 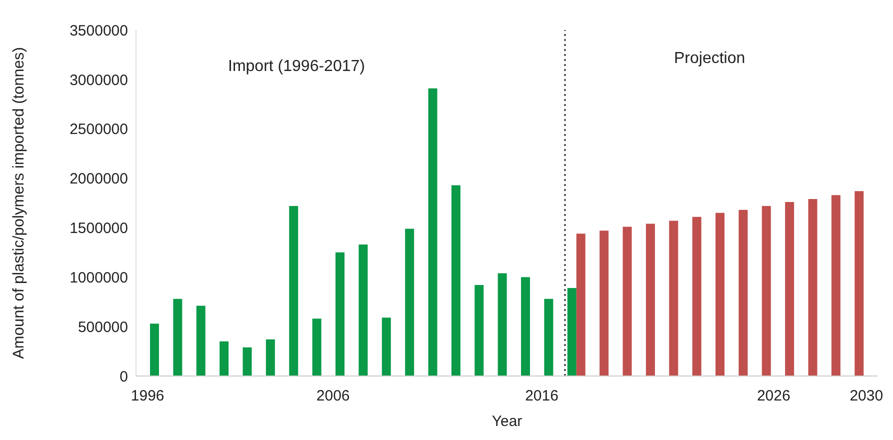 What do you see at coordinates (710, 59) in the screenshot?
I see `annotation: Projection` at bounding box center [710, 59].